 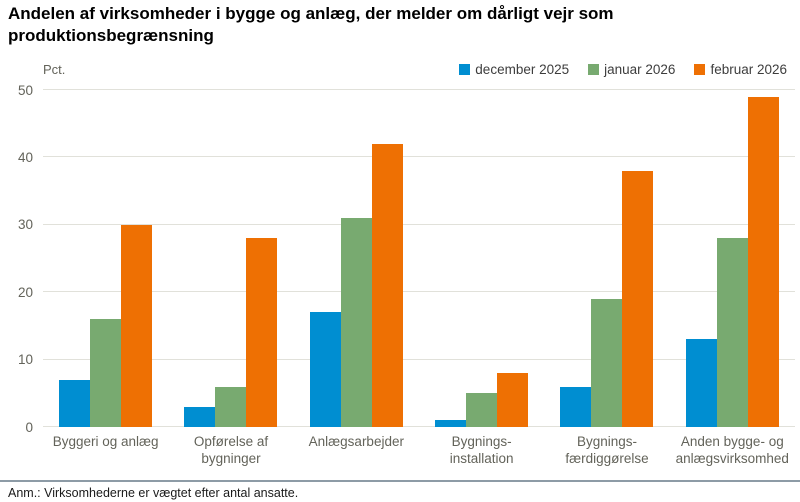 I want to click on bar-december-2025-bygnings-færdiggørelse, so click(x=576, y=406).